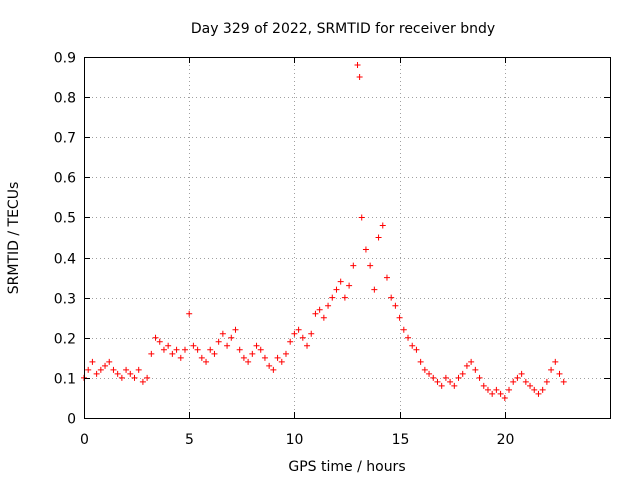 The height and width of the screenshot is (480, 640). What do you see at coordinates (65, 59) in the screenshot?
I see `y-tick-label: 0.9` at bounding box center [65, 59].